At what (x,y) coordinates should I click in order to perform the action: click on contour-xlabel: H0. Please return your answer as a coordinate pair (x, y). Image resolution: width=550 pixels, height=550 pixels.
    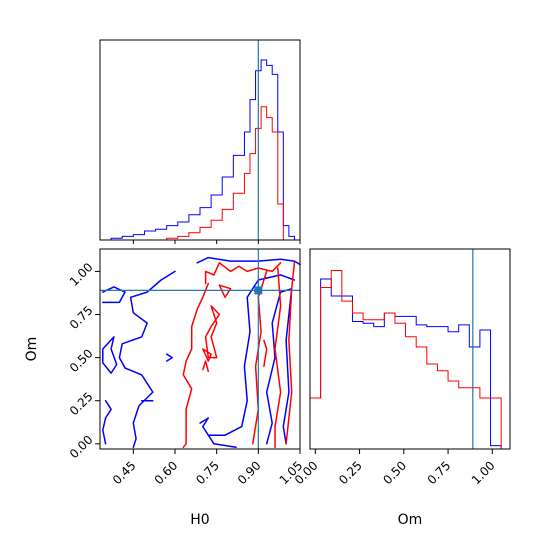
    Looking at the image, I should click on (199, 520).